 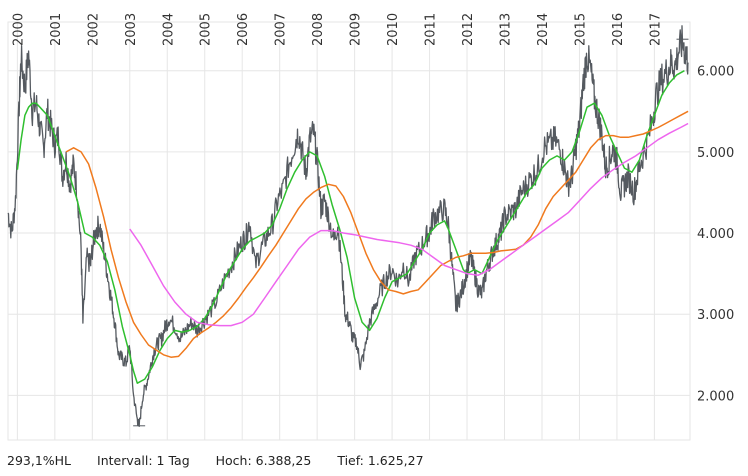 I want to click on y-axis-labels: 2.000 3.000 4.000 5.000 6.000, so click(x=715, y=235).